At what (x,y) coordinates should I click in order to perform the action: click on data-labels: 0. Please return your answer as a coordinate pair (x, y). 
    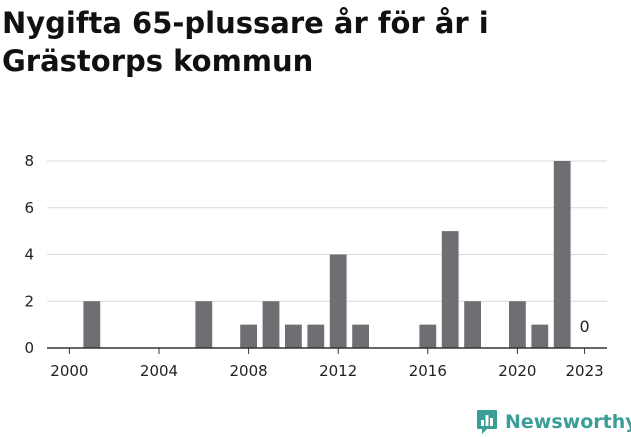
    Looking at the image, I should click on (585, 326).